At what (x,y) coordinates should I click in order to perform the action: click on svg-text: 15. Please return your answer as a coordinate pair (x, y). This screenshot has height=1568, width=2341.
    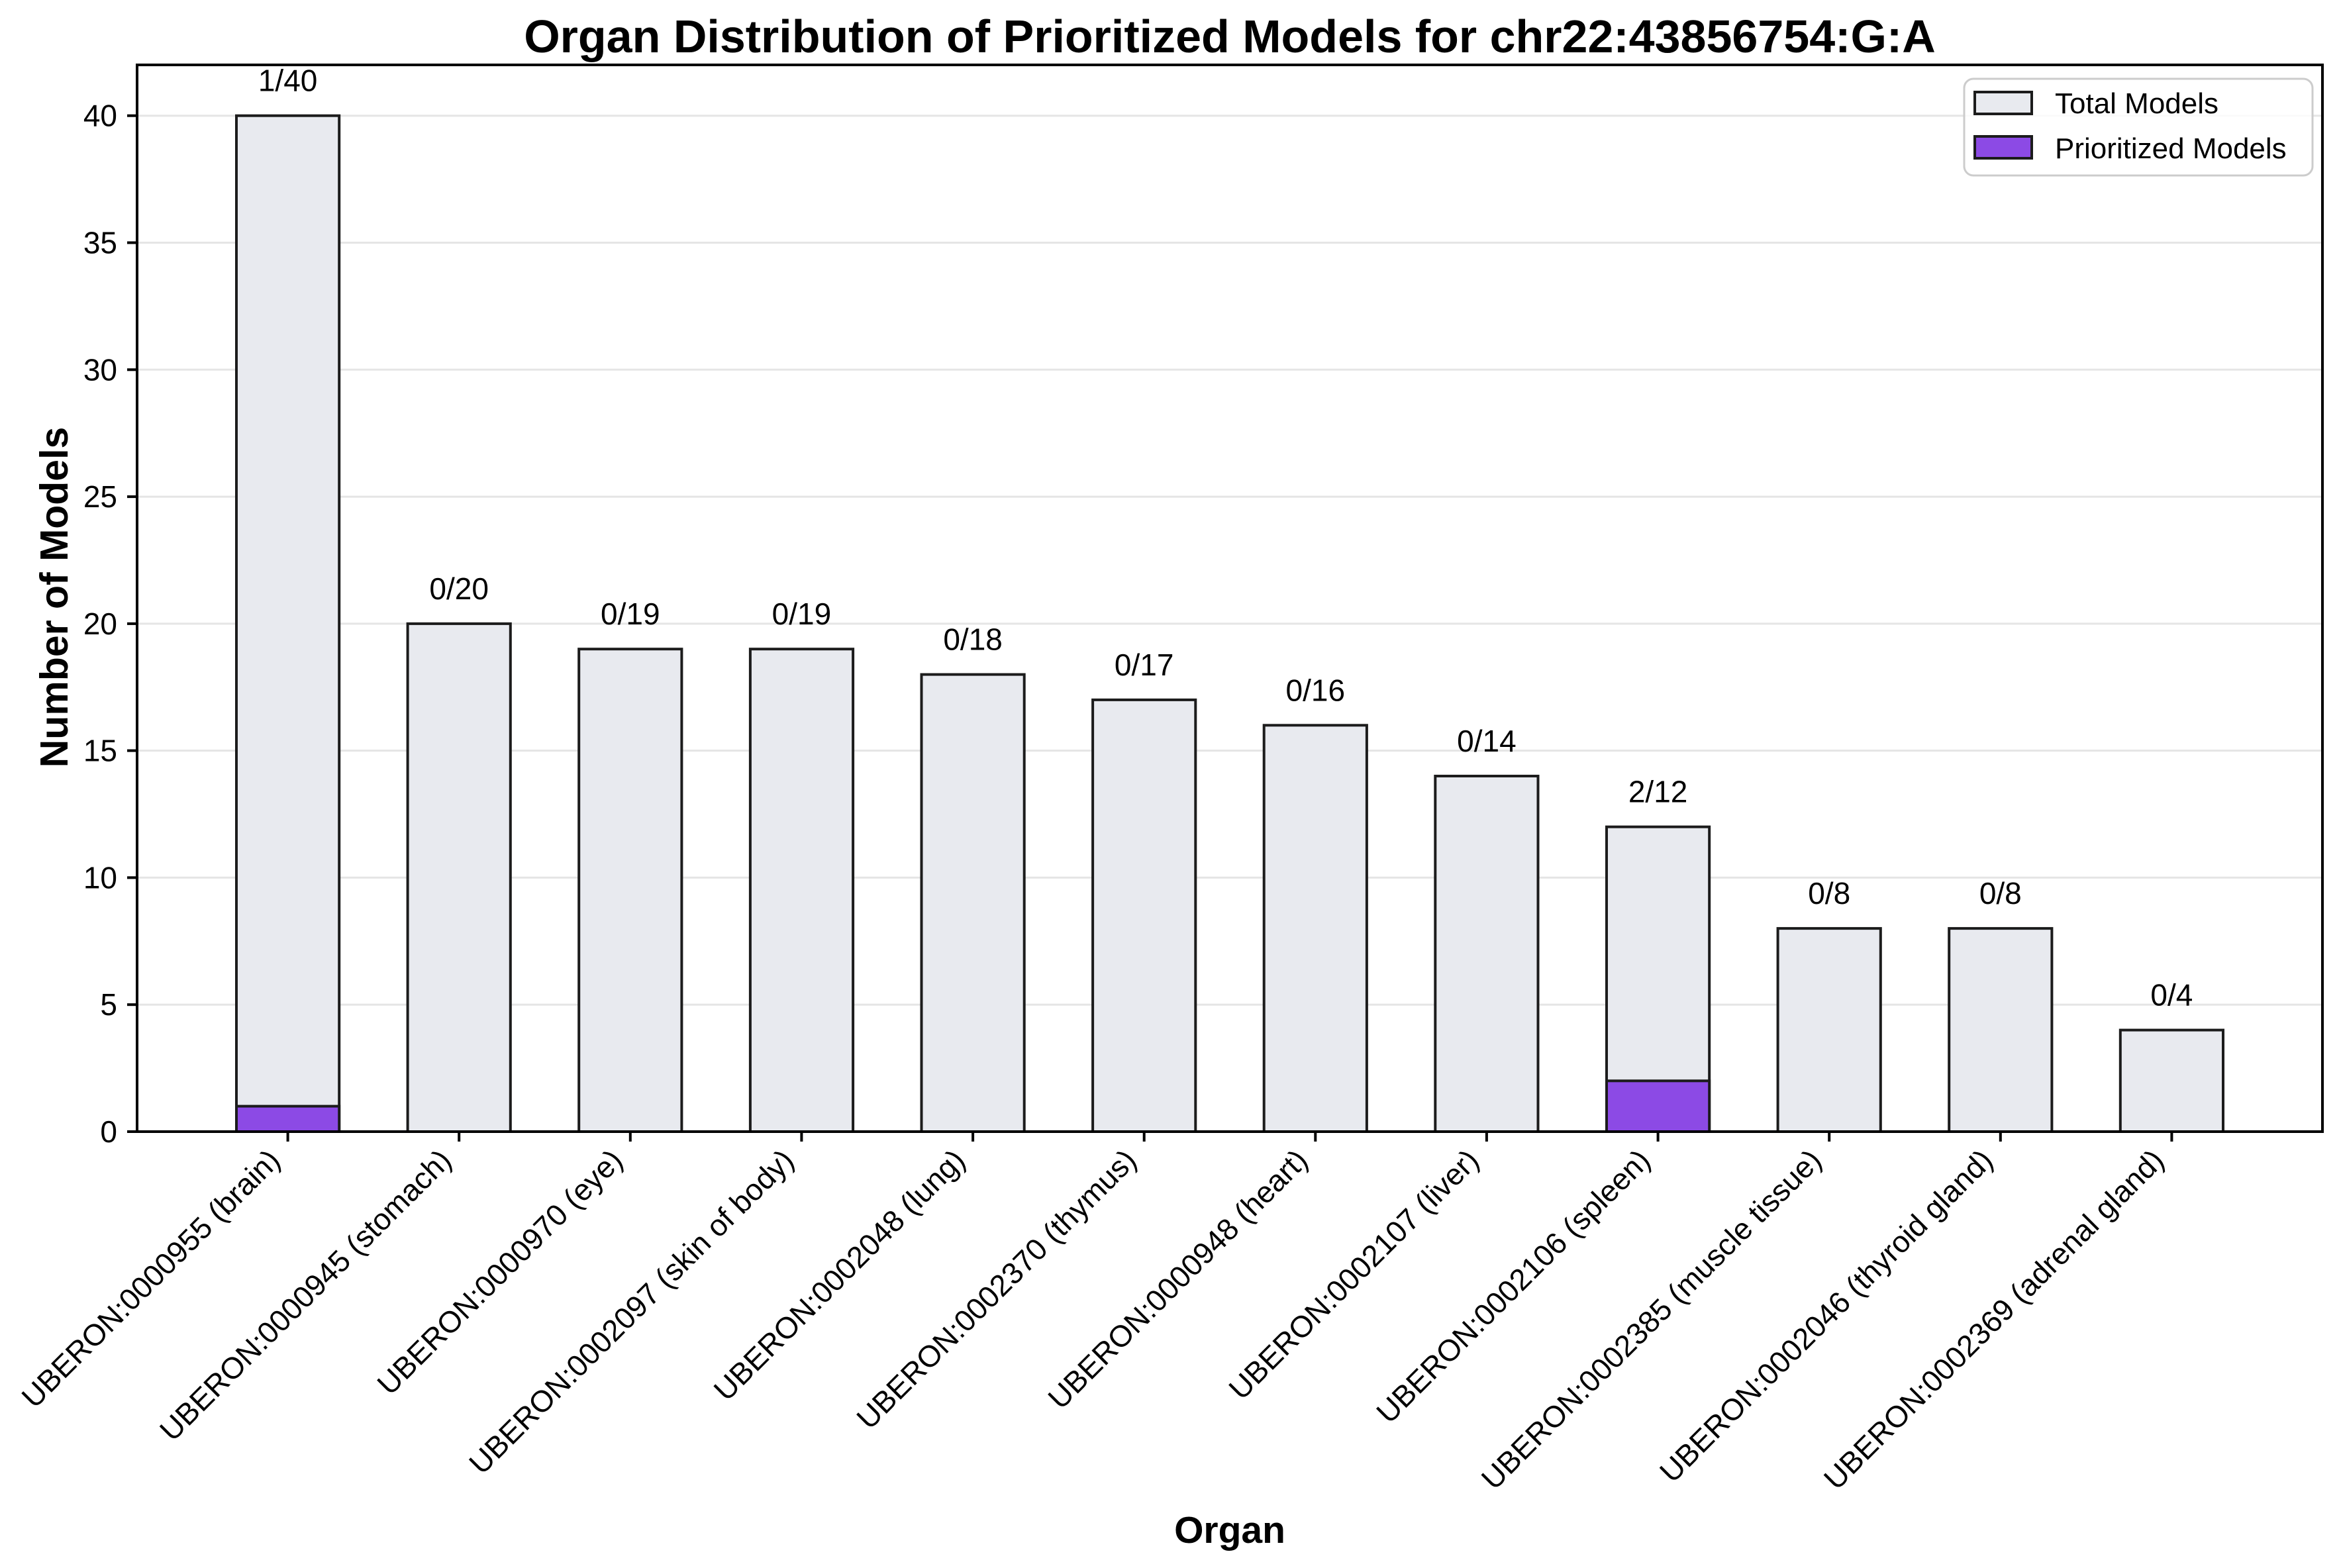
    Looking at the image, I should click on (100, 751).